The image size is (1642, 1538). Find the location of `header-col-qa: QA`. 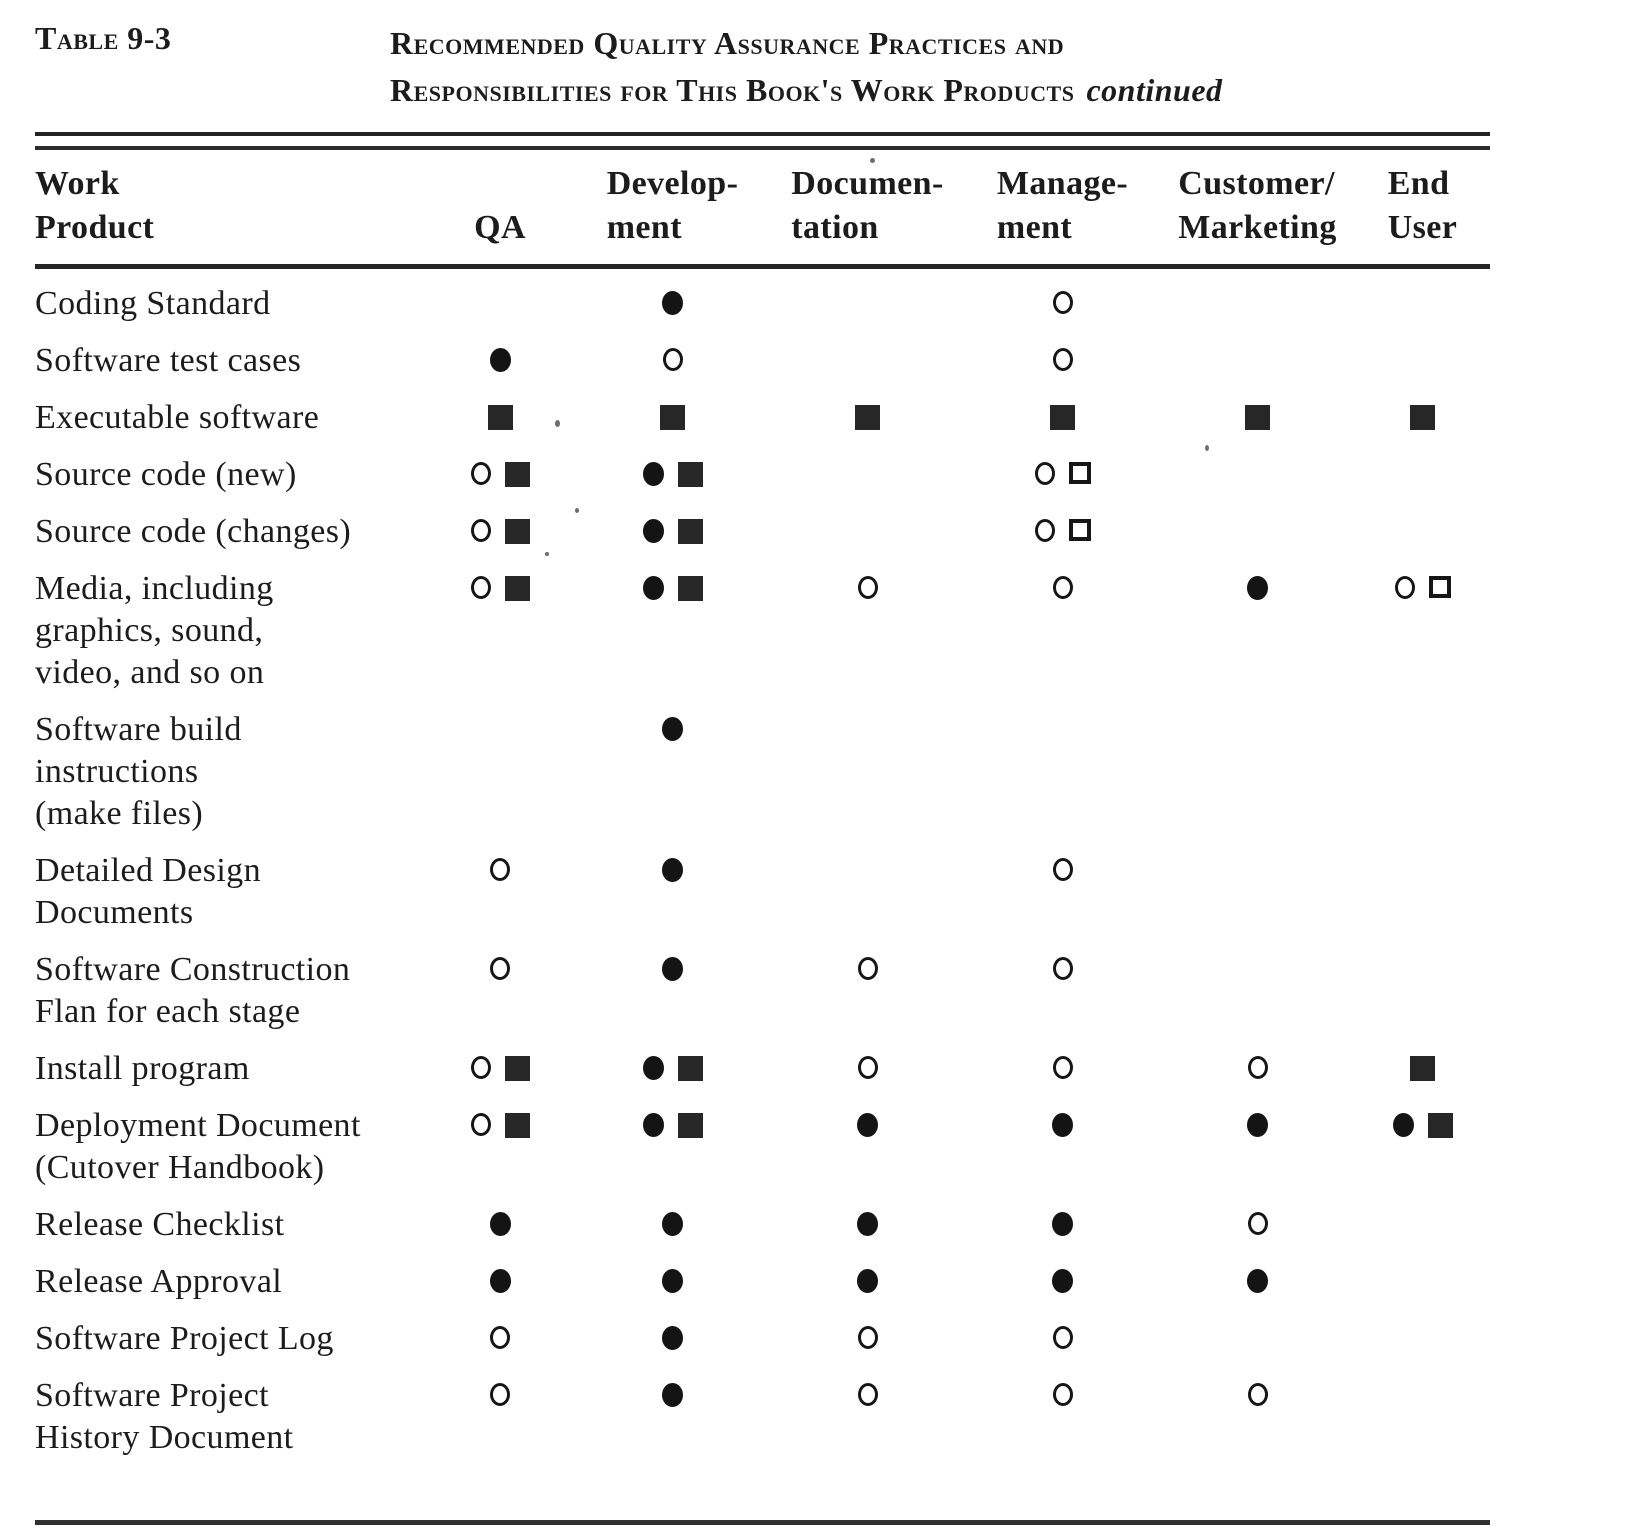

header-col-qa: QA is located at coordinates (500, 228).